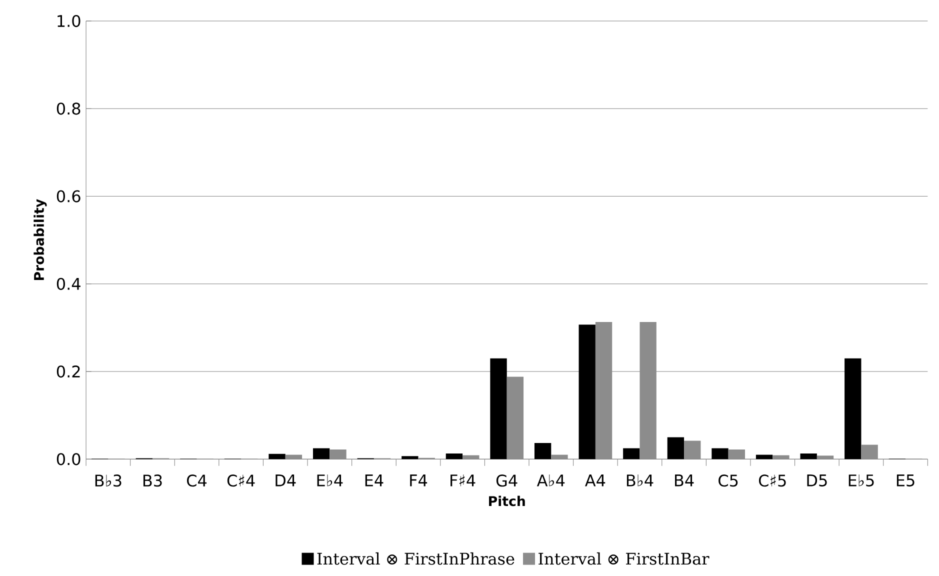  What do you see at coordinates (374, 480) in the screenshot?
I see `x-tick-label: E4` at bounding box center [374, 480].